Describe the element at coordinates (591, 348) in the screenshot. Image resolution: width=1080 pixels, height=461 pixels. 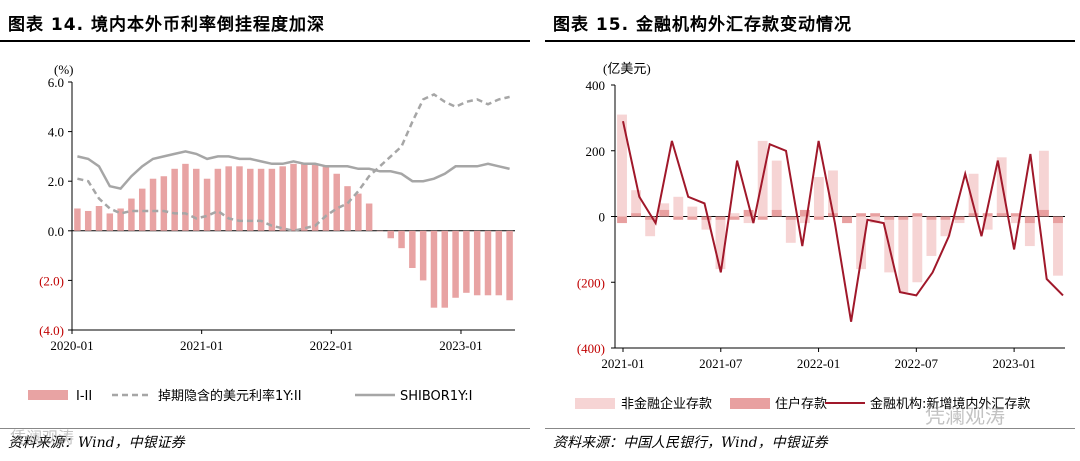
I see `right-y-tick-label: (400)` at that location.